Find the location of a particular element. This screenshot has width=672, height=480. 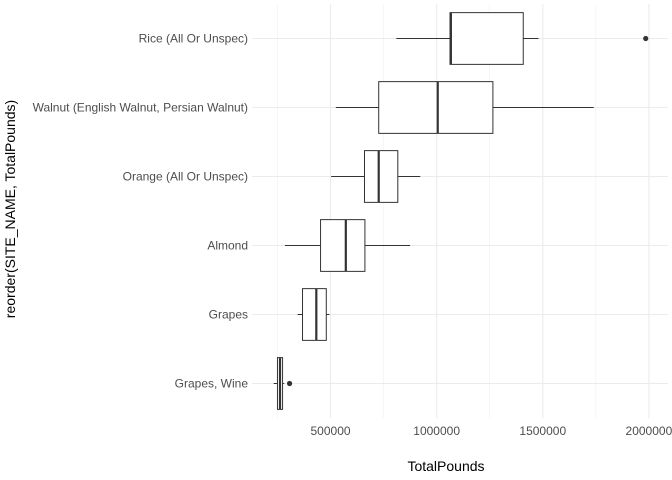

x-tick-label: 1500000 is located at coordinates (542, 431).